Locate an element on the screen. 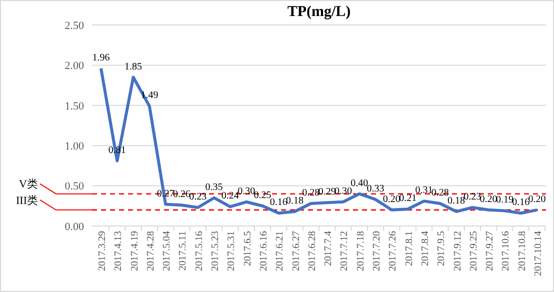 This screenshot has height=292, width=554. x-tick-label: 2017.4.19 is located at coordinates (134, 251).